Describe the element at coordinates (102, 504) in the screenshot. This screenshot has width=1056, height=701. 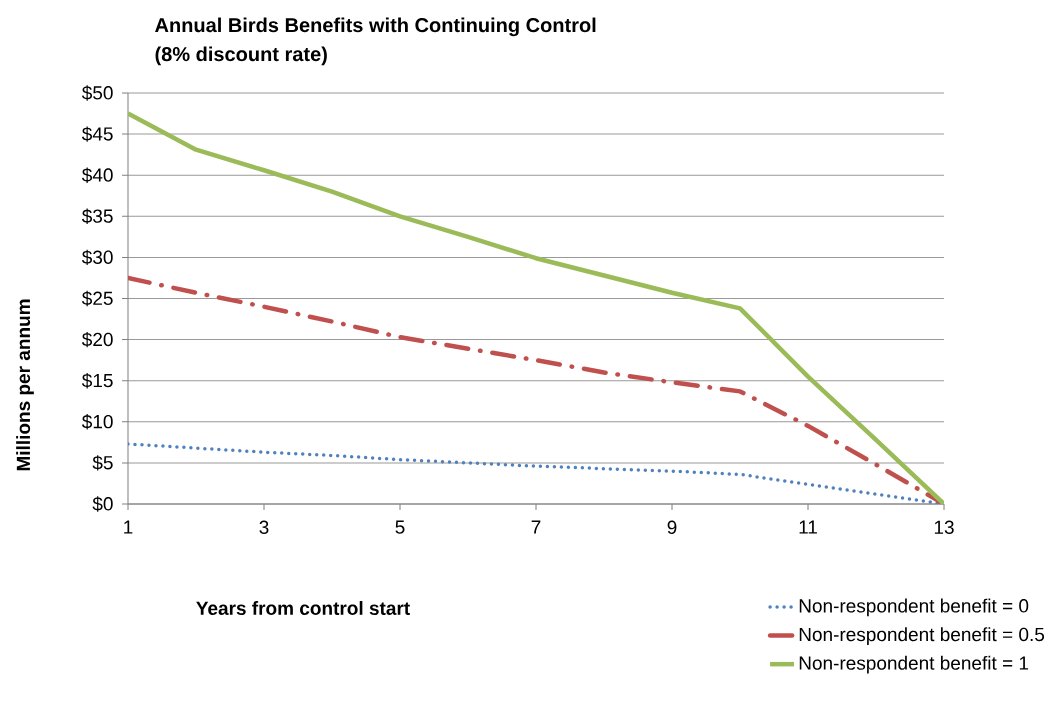
I see `y-tick-label: $0` at that location.